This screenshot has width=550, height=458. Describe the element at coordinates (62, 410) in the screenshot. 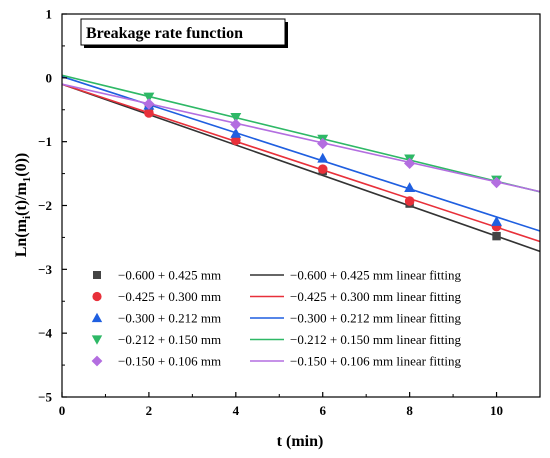

I see `x-tick-label: 0` at that location.